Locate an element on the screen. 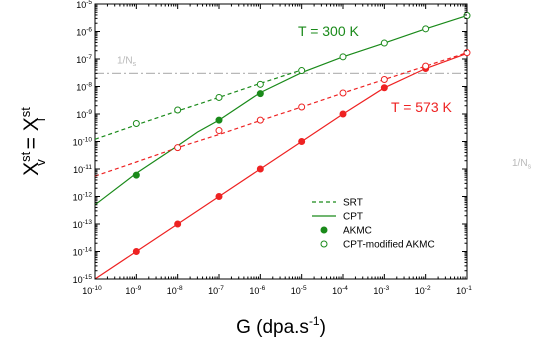 This screenshot has width=547, height=348. y-tick-label: 10⁻⁶ is located at coordinates (84, 32).